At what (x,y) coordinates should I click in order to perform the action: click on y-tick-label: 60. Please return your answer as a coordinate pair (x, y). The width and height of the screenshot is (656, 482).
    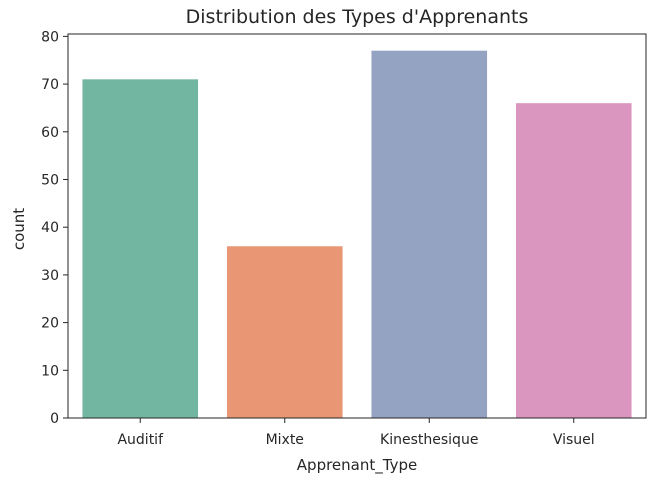
    Looking at the image, I should click on (50, 133).